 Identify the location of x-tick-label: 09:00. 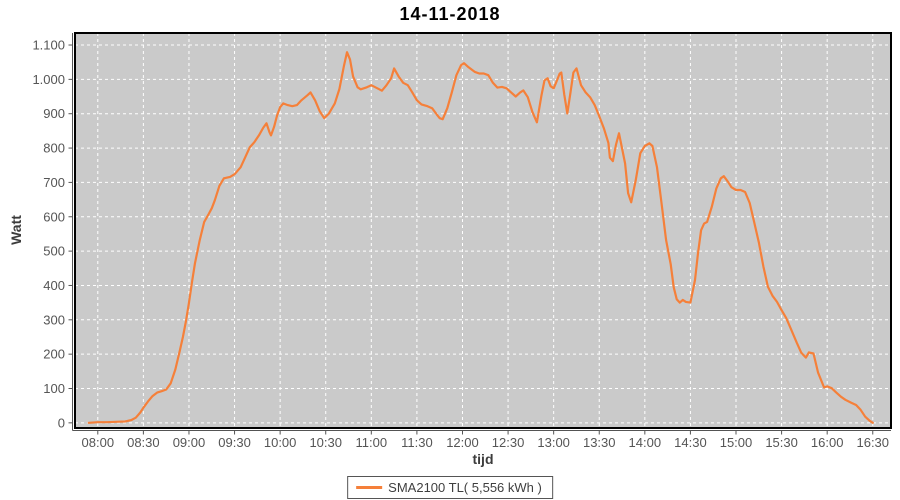
(189, 442).